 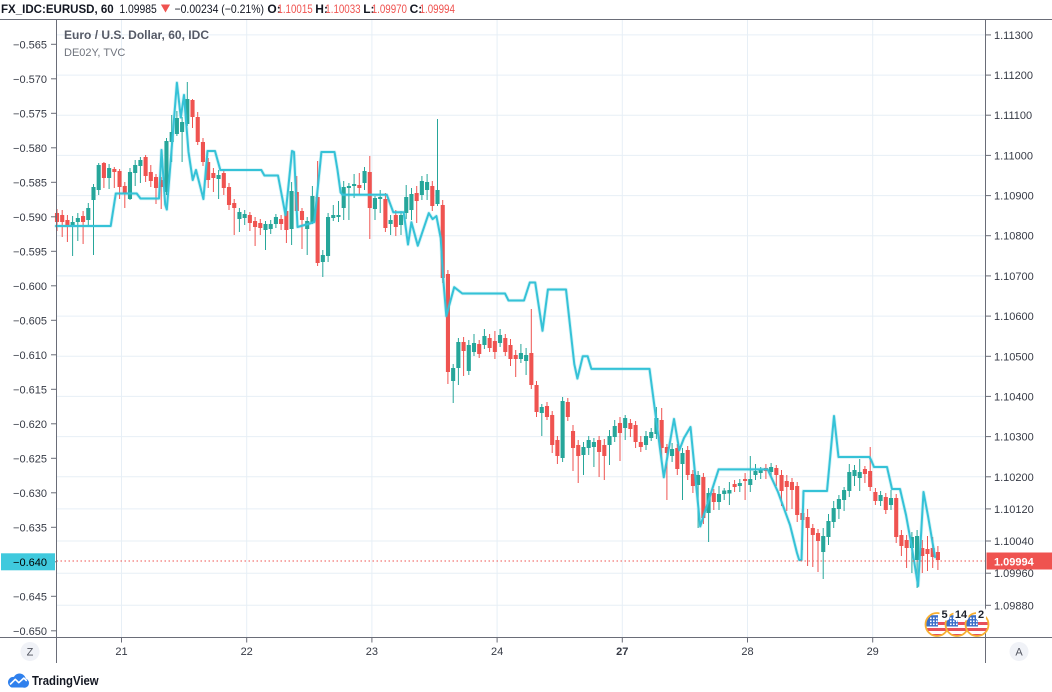 What do you see at coordinates (30, 356) in the screenshot?
I see `svg-text: −0.610` at bounding box center [30, 356].